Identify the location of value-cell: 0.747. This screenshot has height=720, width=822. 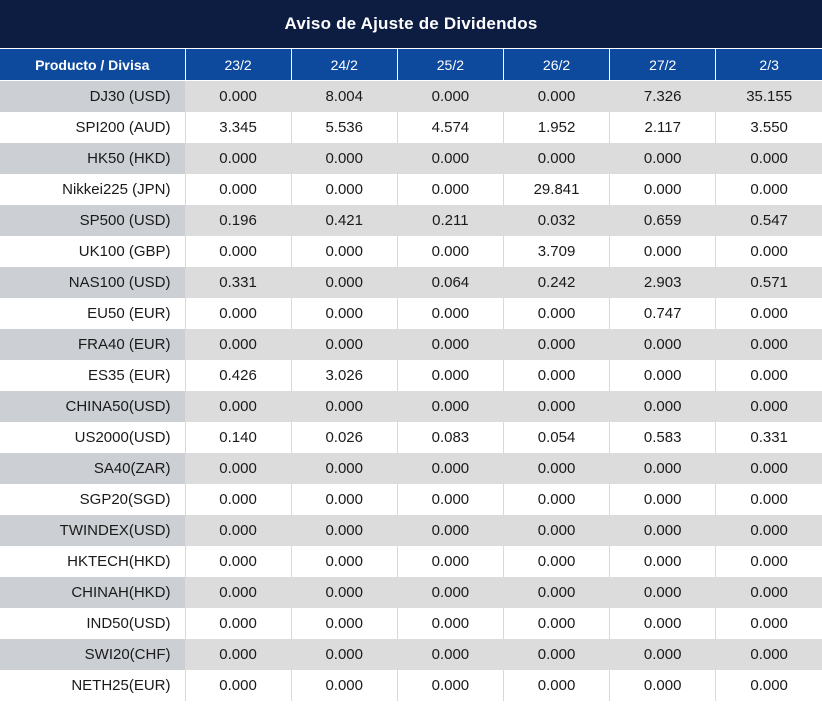
(662, 313).